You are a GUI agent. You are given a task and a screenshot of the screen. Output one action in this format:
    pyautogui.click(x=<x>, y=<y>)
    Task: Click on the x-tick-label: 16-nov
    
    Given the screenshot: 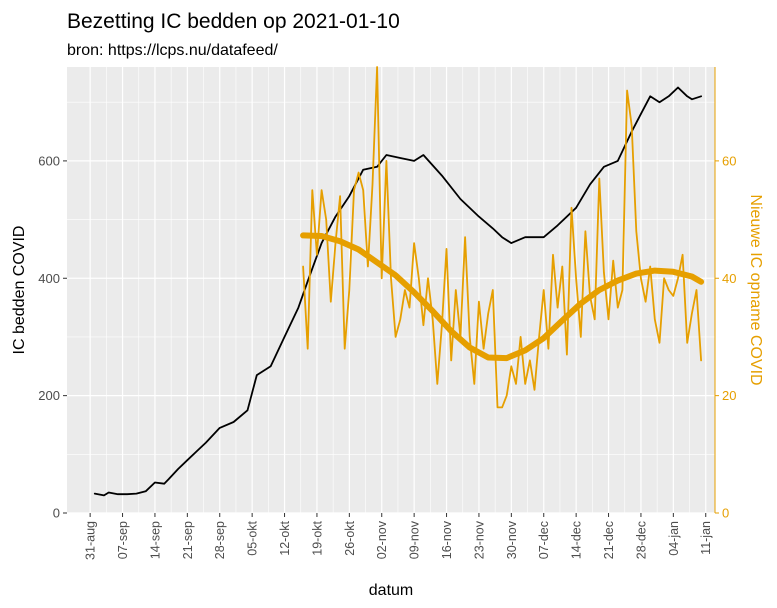 What is the action you would take?
    pyautogui.click(x=447, y=539)
    